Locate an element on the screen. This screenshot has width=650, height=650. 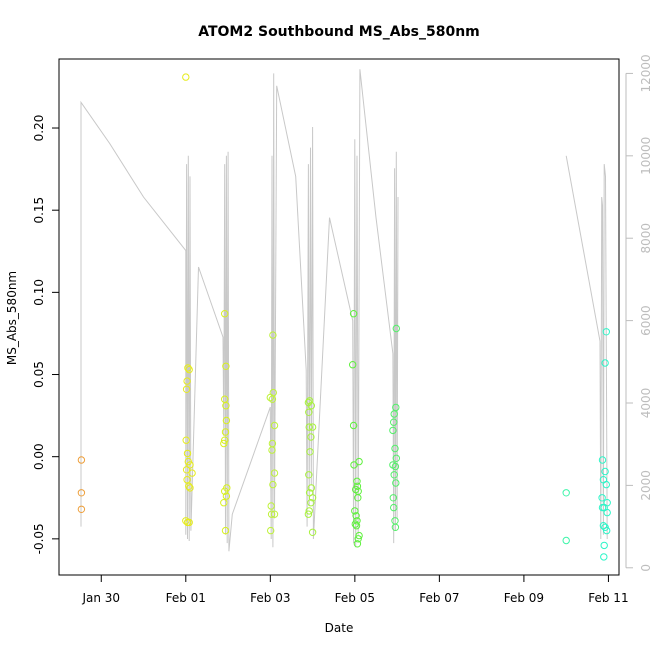
right-y-tick-label: 0 is located at coordinates (644, 568).